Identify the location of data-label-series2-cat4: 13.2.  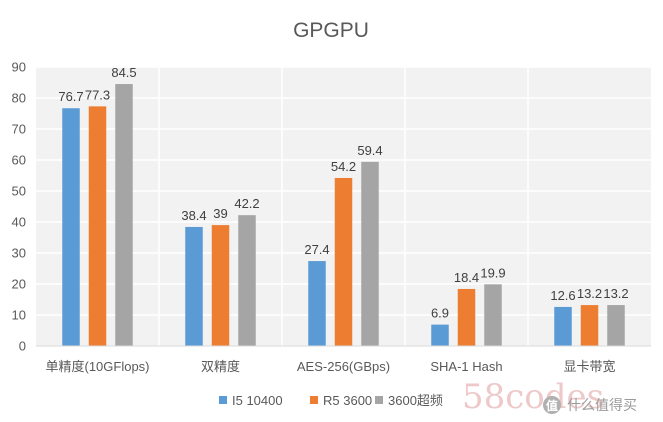
(615, 293).